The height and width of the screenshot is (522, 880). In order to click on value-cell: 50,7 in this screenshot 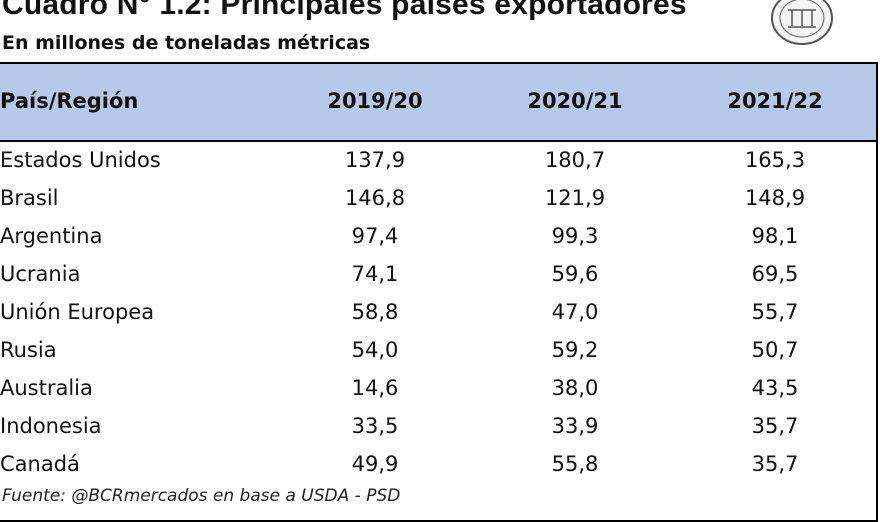, I will do `click(775, 350)`.